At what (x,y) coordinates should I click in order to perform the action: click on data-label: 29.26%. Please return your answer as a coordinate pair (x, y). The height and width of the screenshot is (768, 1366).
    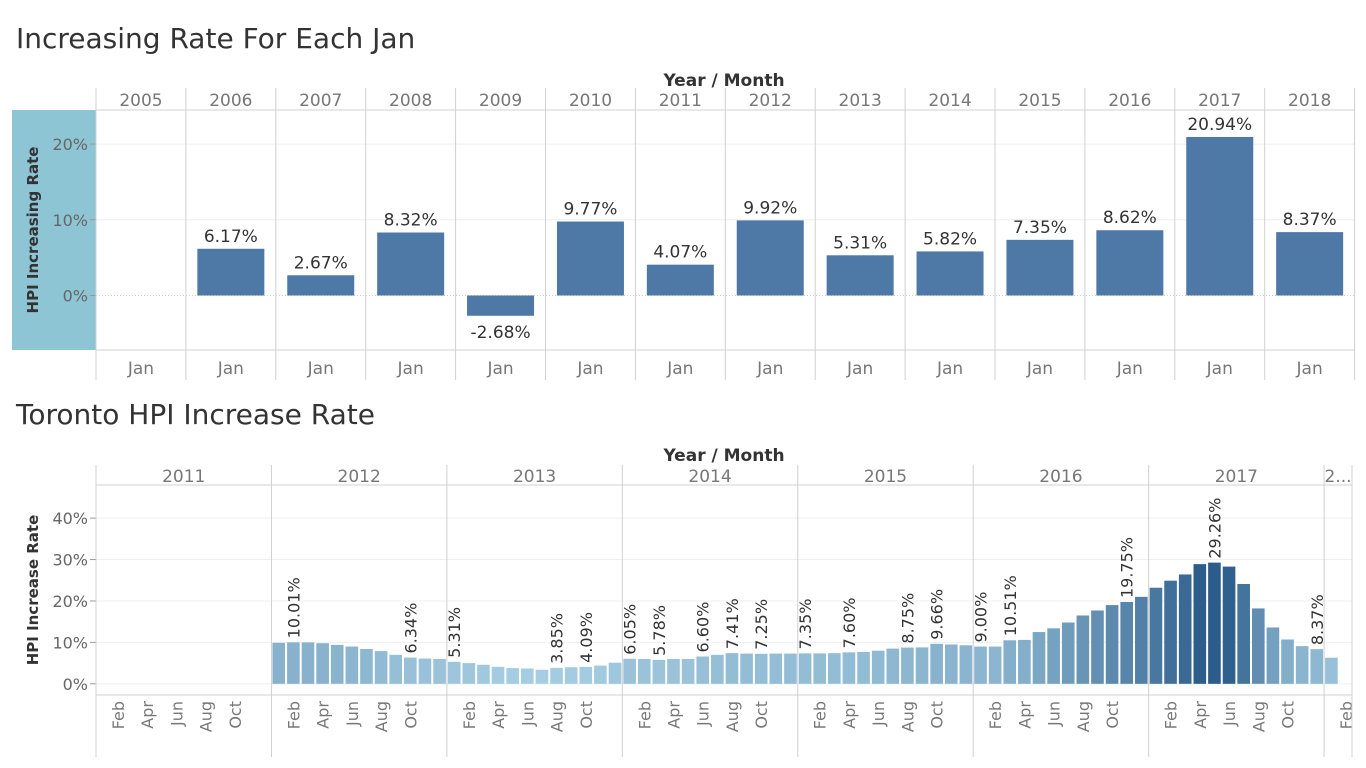
    Looking at the image, I should click on (1214, 528).